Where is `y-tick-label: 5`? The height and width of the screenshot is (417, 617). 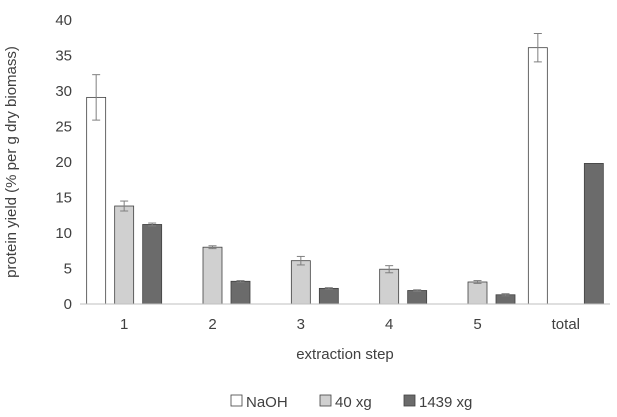 y-tick-label: 5 is located at coordinates (68, 269).